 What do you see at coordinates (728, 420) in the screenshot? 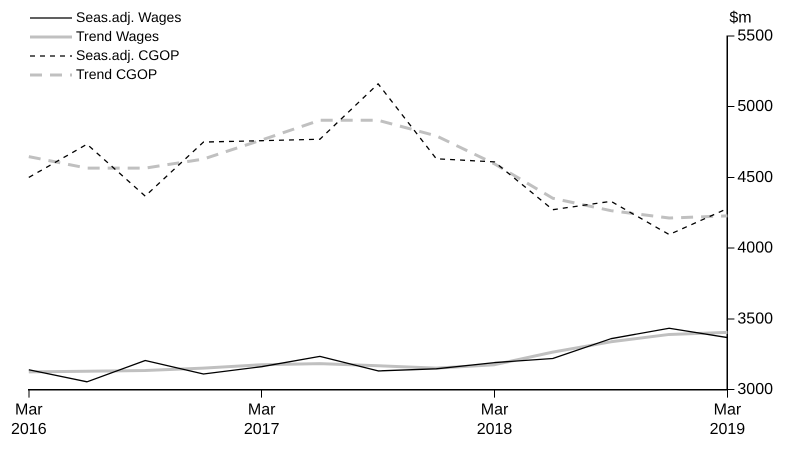
I see `x-tick-label: Mar 2019` at bounding box center [728, 420].